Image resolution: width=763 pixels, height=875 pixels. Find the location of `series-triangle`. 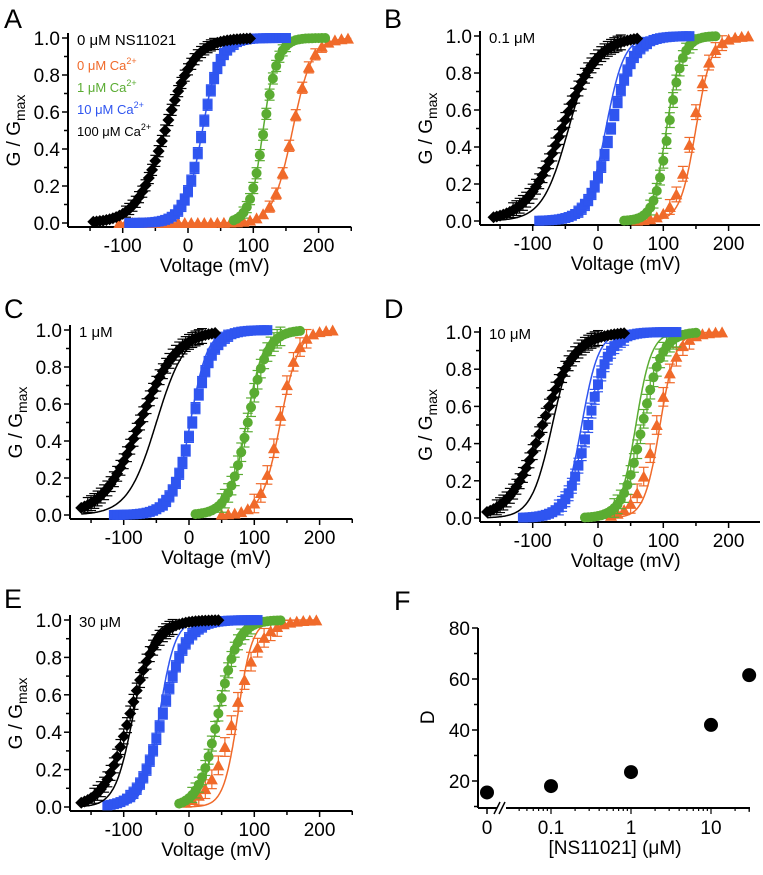

series-triangle is located at coordinates (693, 128).